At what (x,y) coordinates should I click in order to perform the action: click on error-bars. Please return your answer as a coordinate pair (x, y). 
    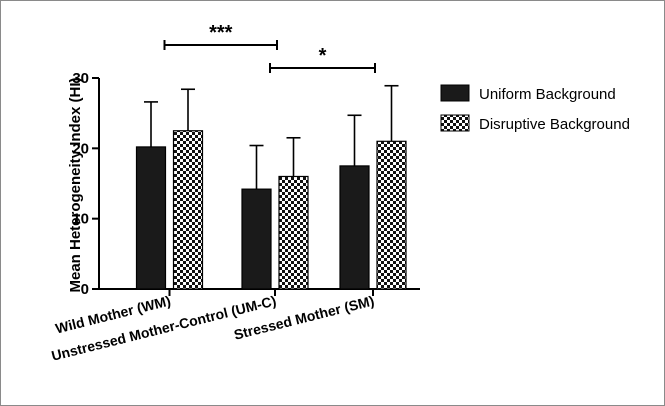
    Looking at the image, I should click on (271, 137).